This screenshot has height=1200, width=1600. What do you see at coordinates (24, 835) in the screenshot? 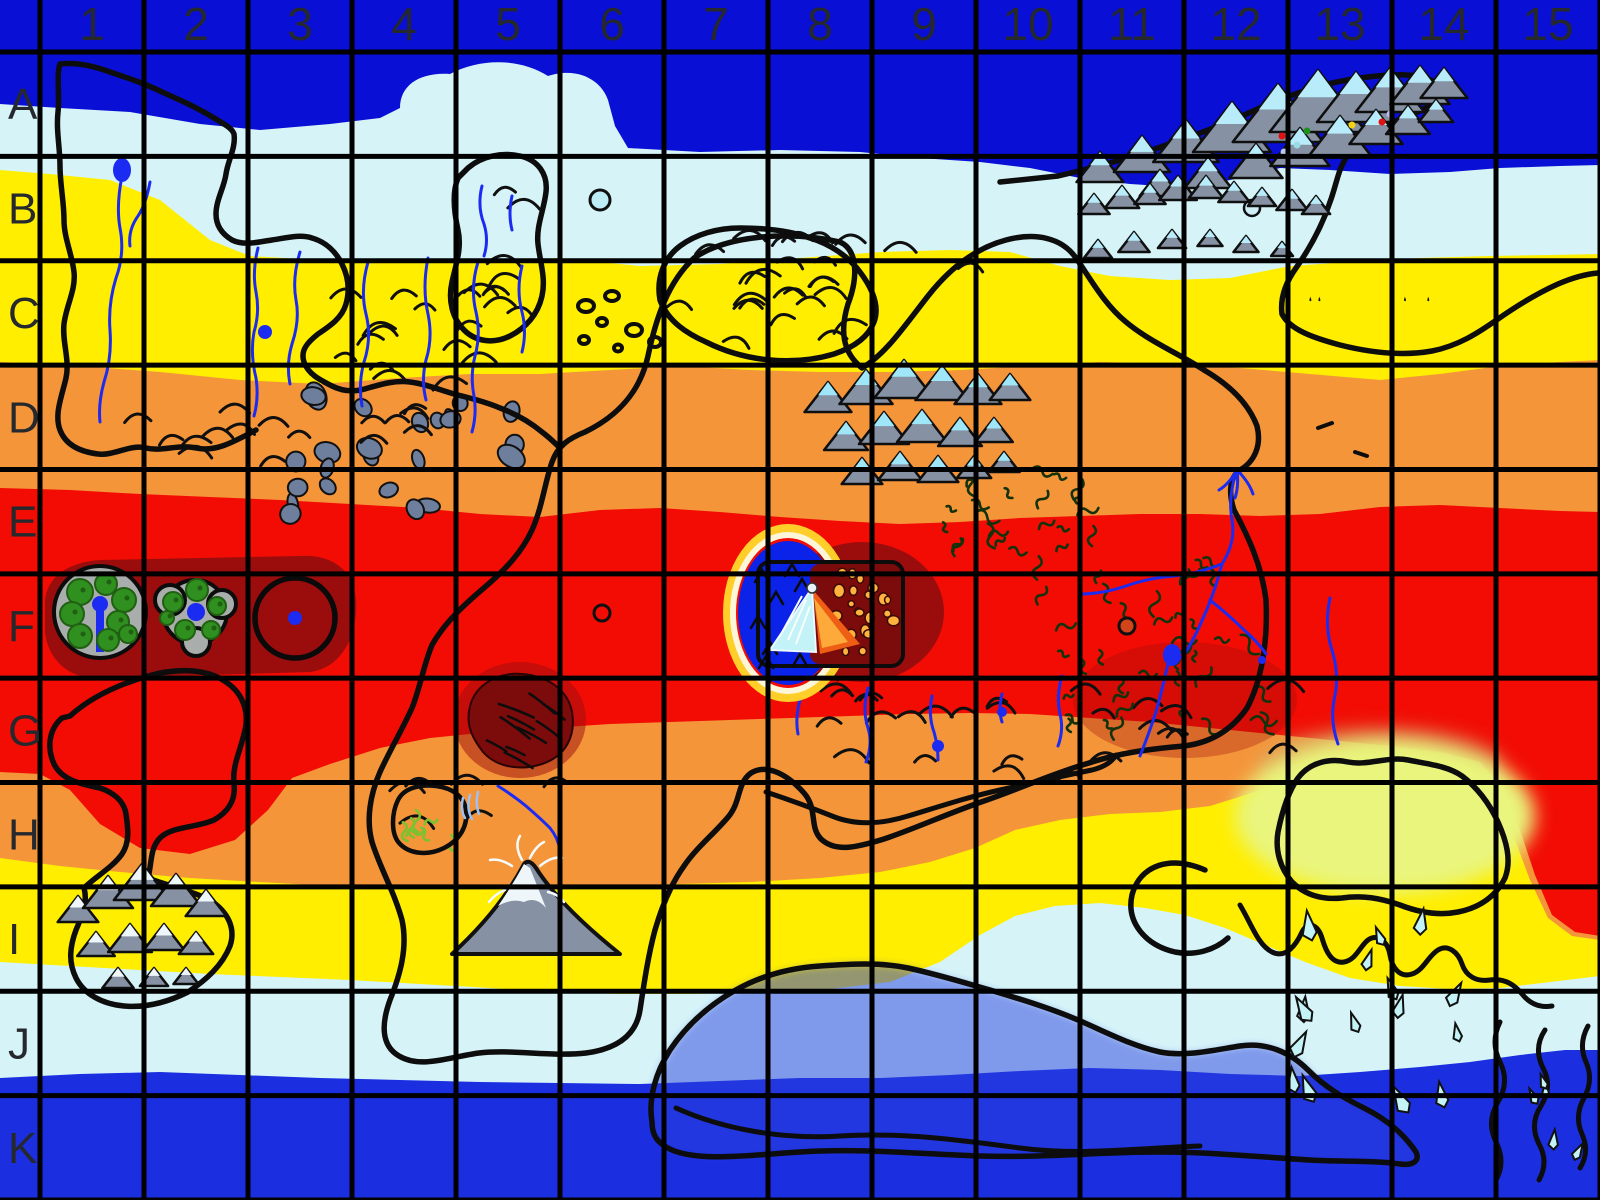
I see `grid-row-label: H` at bounding box center [24, 835].